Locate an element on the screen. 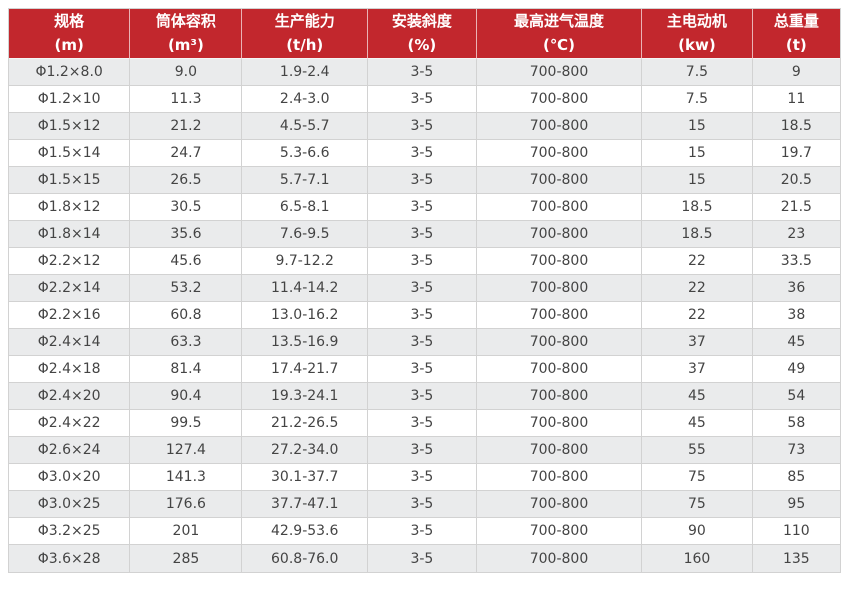 The image size is (848, 597). cell: 13.5-16.9 is located at coordinates (305, 342).